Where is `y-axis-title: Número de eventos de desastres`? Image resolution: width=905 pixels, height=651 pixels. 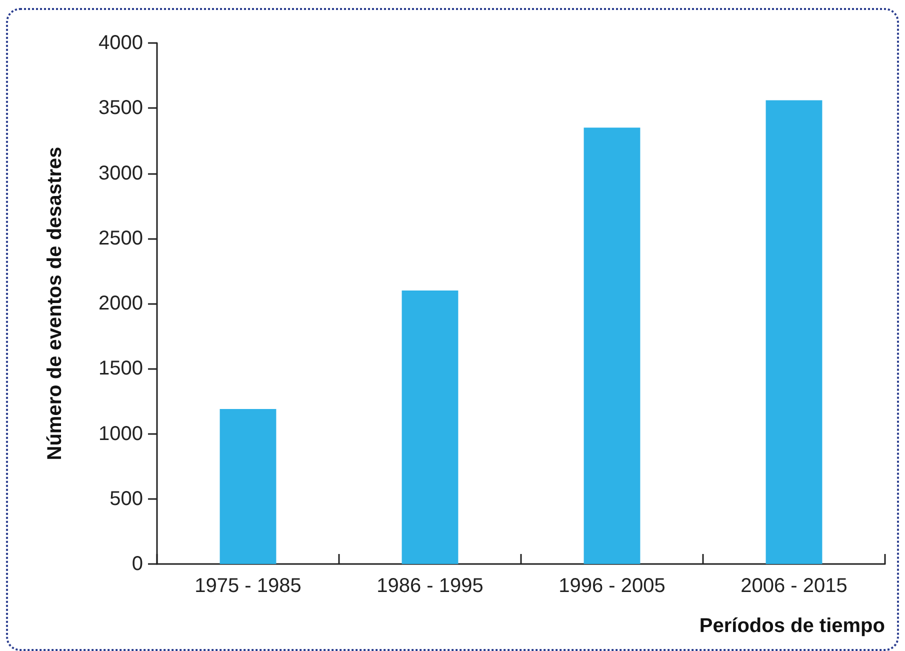 y-axis-title: Número de eventos de desastres is located at coordinates (55, 303).